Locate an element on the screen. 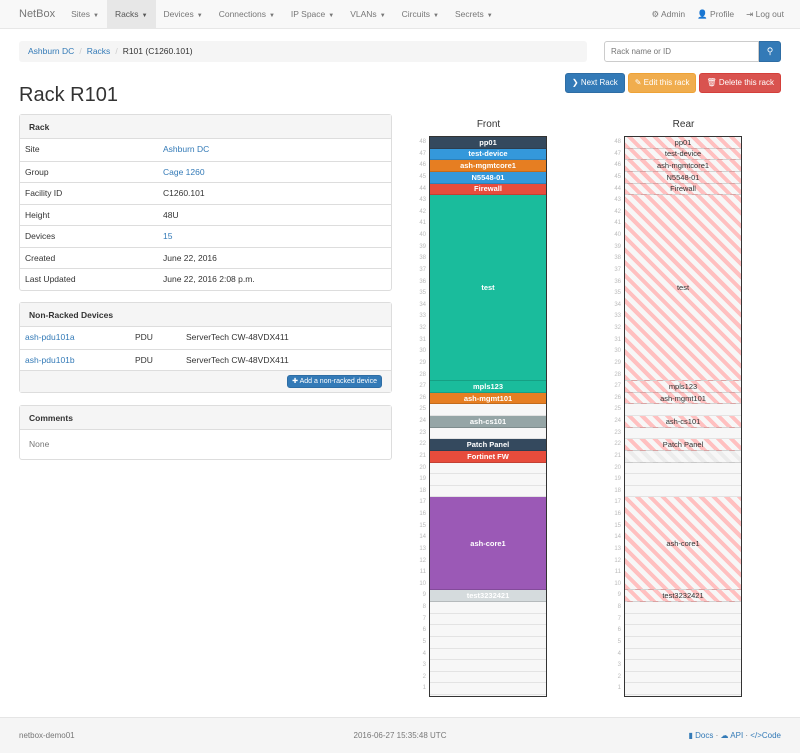 The height and width of the screenshot is (753, 800). api-link: ☁ API is located at coordinates (732, 735).